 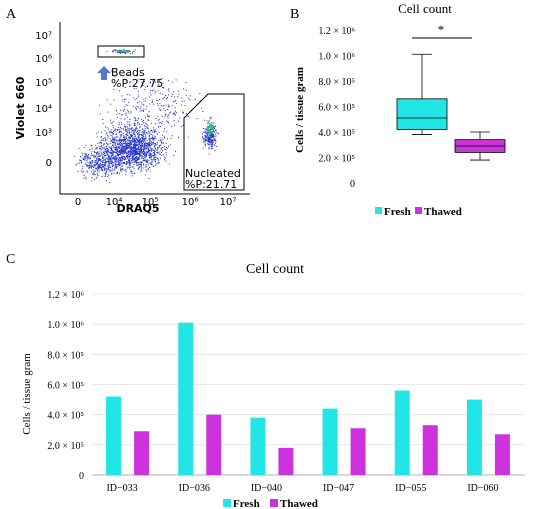 What do you see at coordinates (274, 503) in the screenshot?
I see `barchart-legend-thawed-swatch` at bounding box center [274, 503].